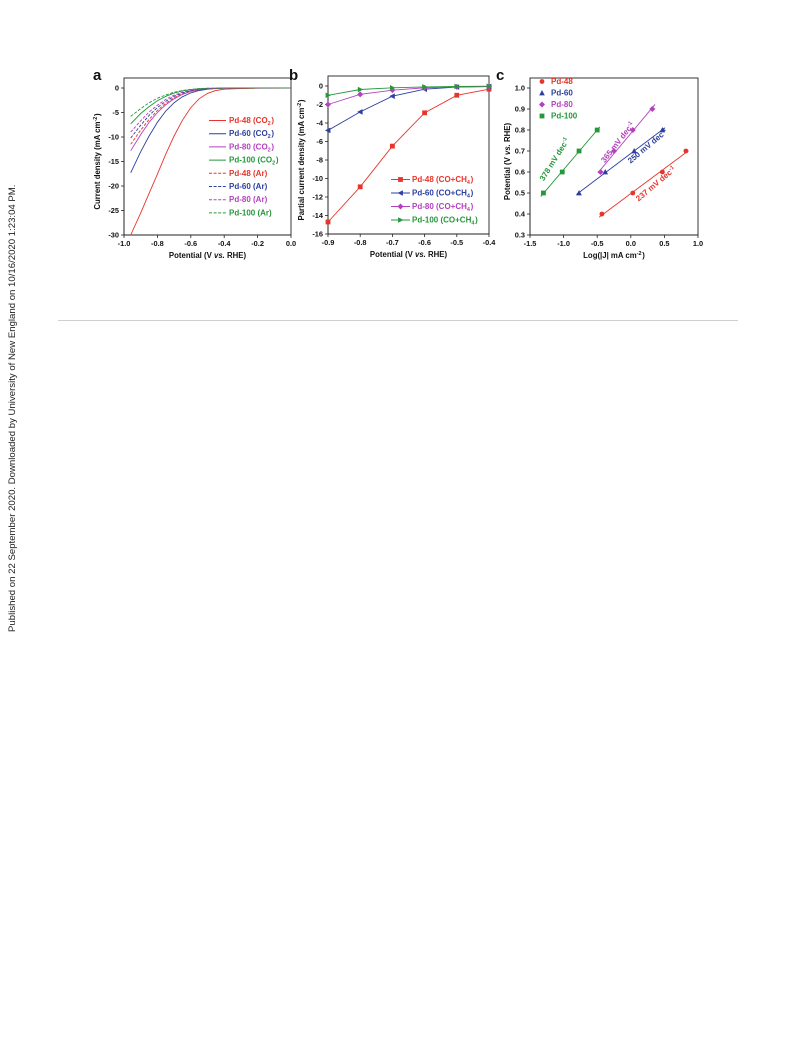  What do you see at coordinates (664, 243) in the screenshot?
I see `x-tick-label: 0.5` at bounding box center [664, 243].